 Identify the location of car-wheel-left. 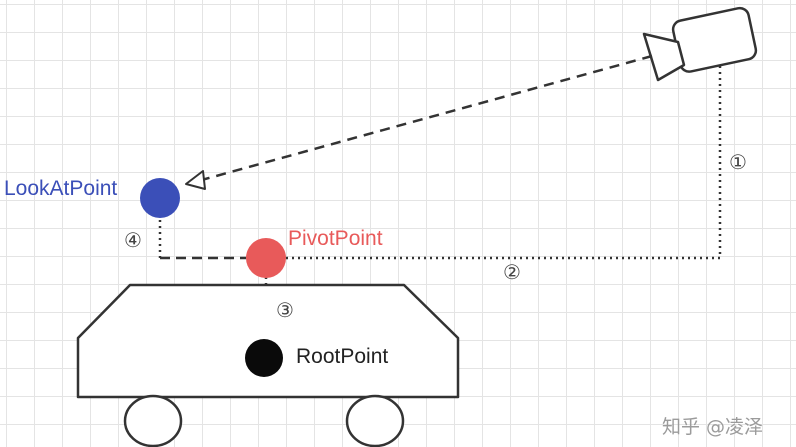
(153, 420).